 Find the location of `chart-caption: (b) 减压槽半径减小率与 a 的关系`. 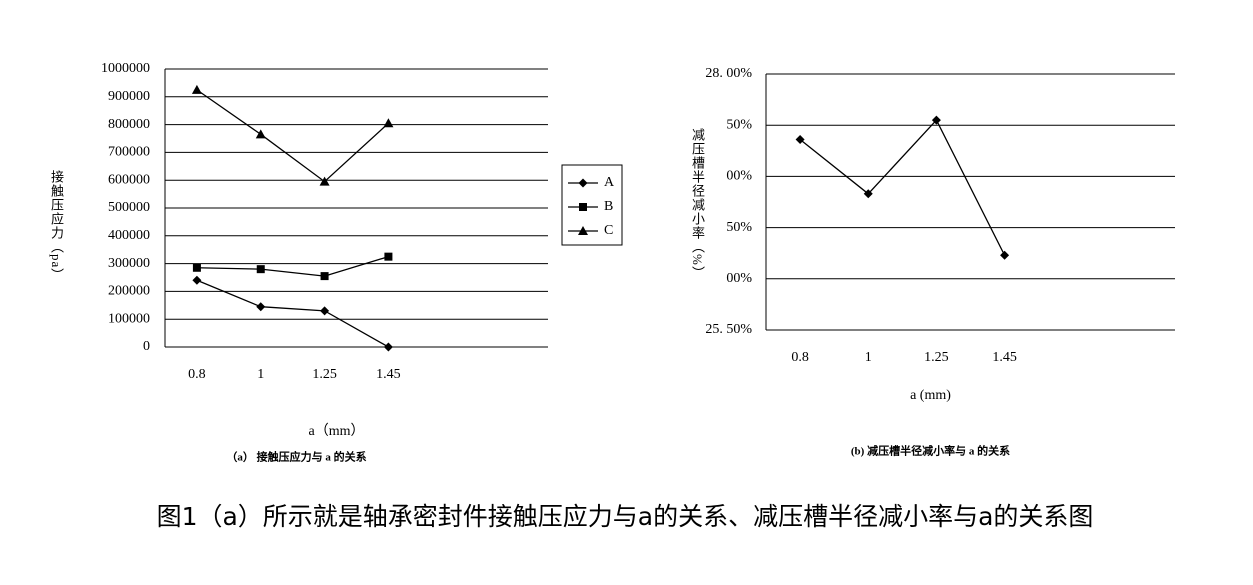

chart-caption: (b) 减压槽半径减小率与 a 的关系 is located at coordinates (930, 451).